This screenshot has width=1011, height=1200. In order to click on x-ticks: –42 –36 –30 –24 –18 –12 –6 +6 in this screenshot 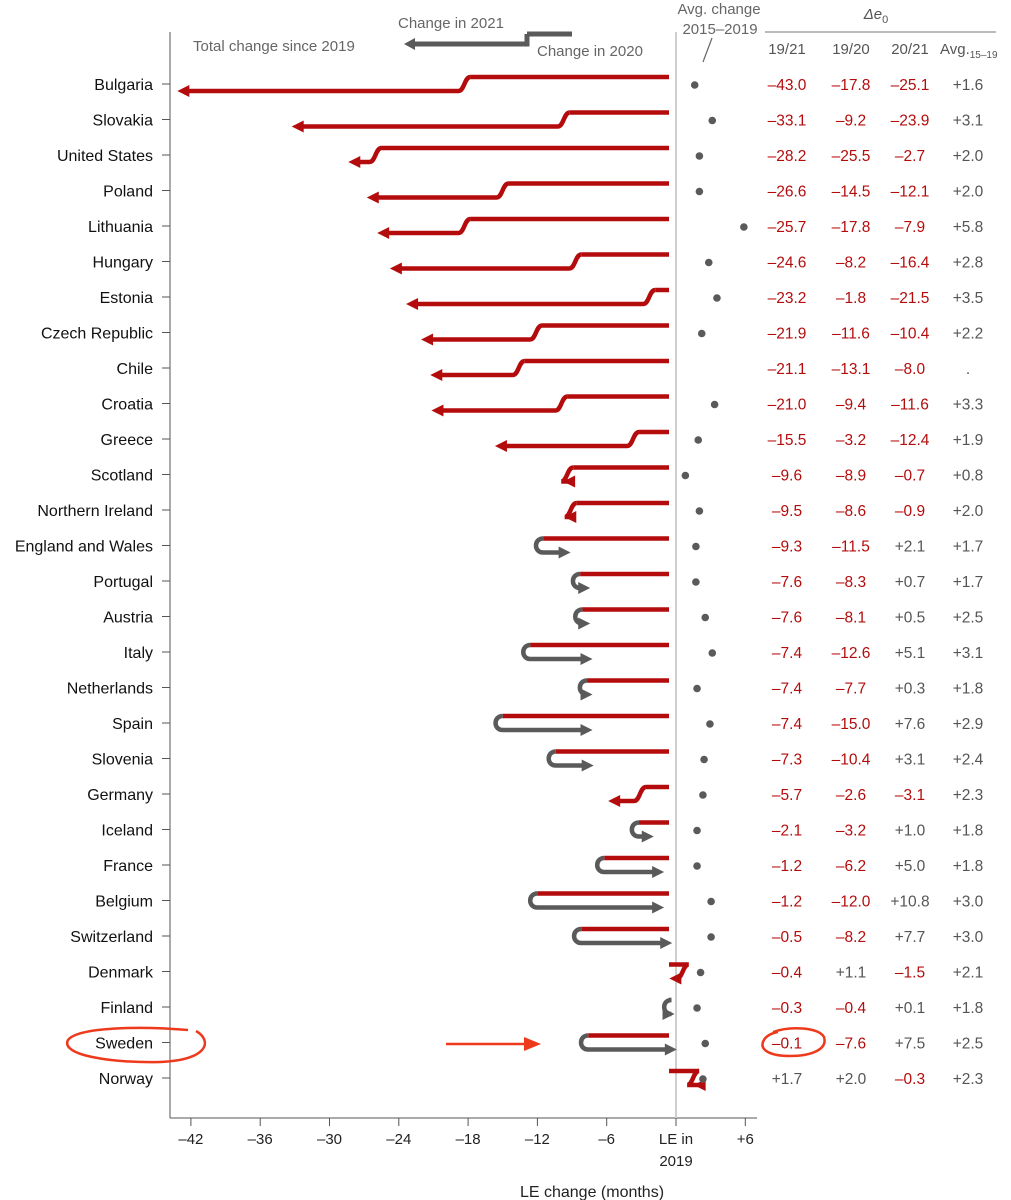, I will do `click(466, 1133)`.